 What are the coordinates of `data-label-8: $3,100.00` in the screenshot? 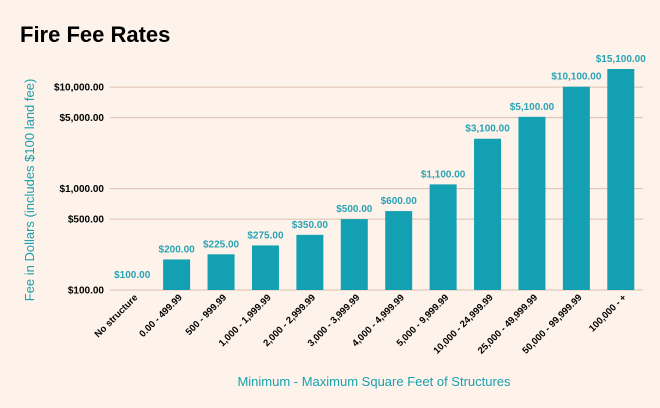 It's located at (487, 129).